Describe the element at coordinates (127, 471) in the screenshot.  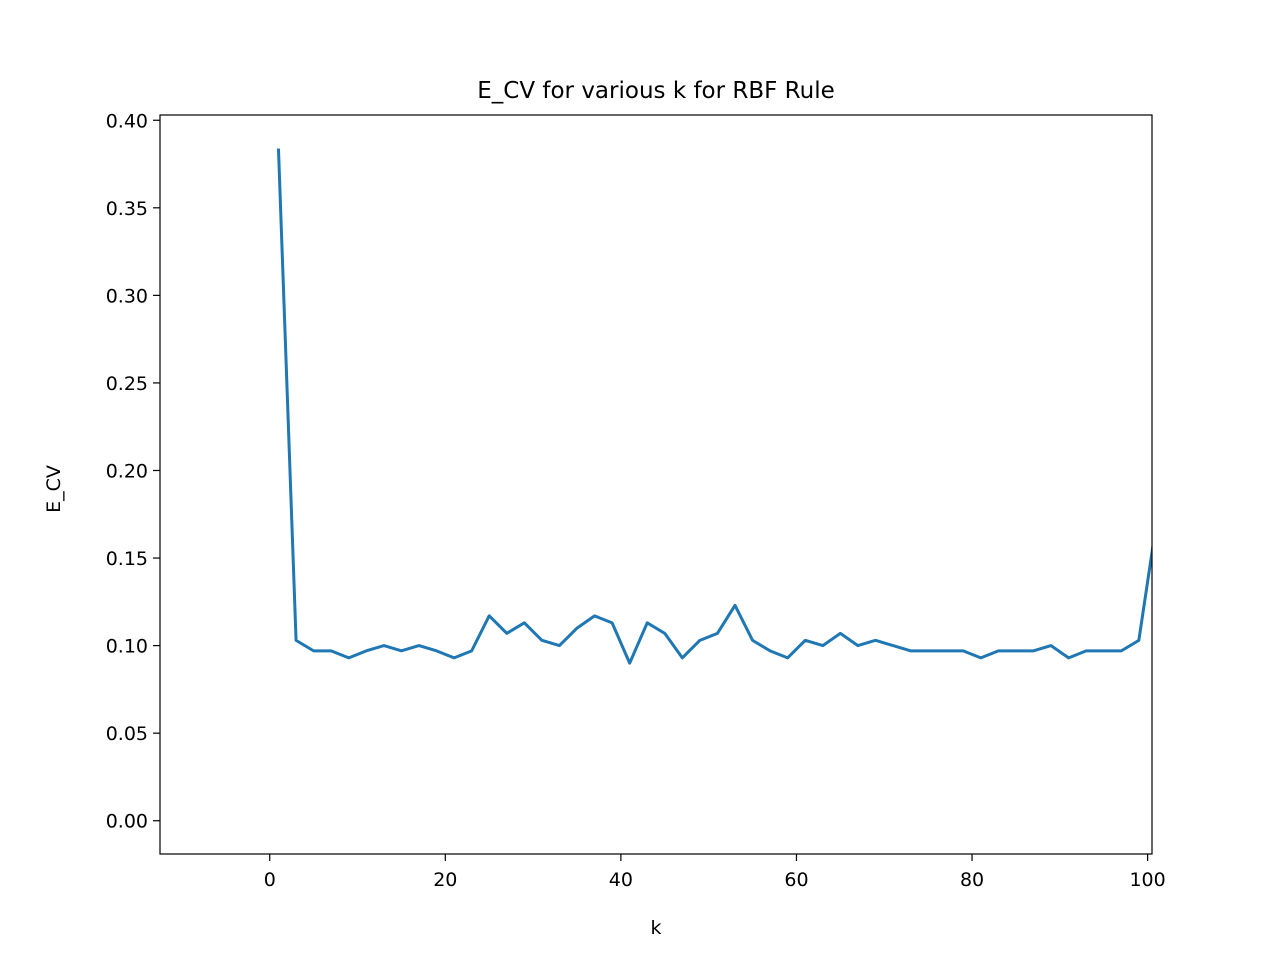
I see `y-tick-label: 0.20` at that location.